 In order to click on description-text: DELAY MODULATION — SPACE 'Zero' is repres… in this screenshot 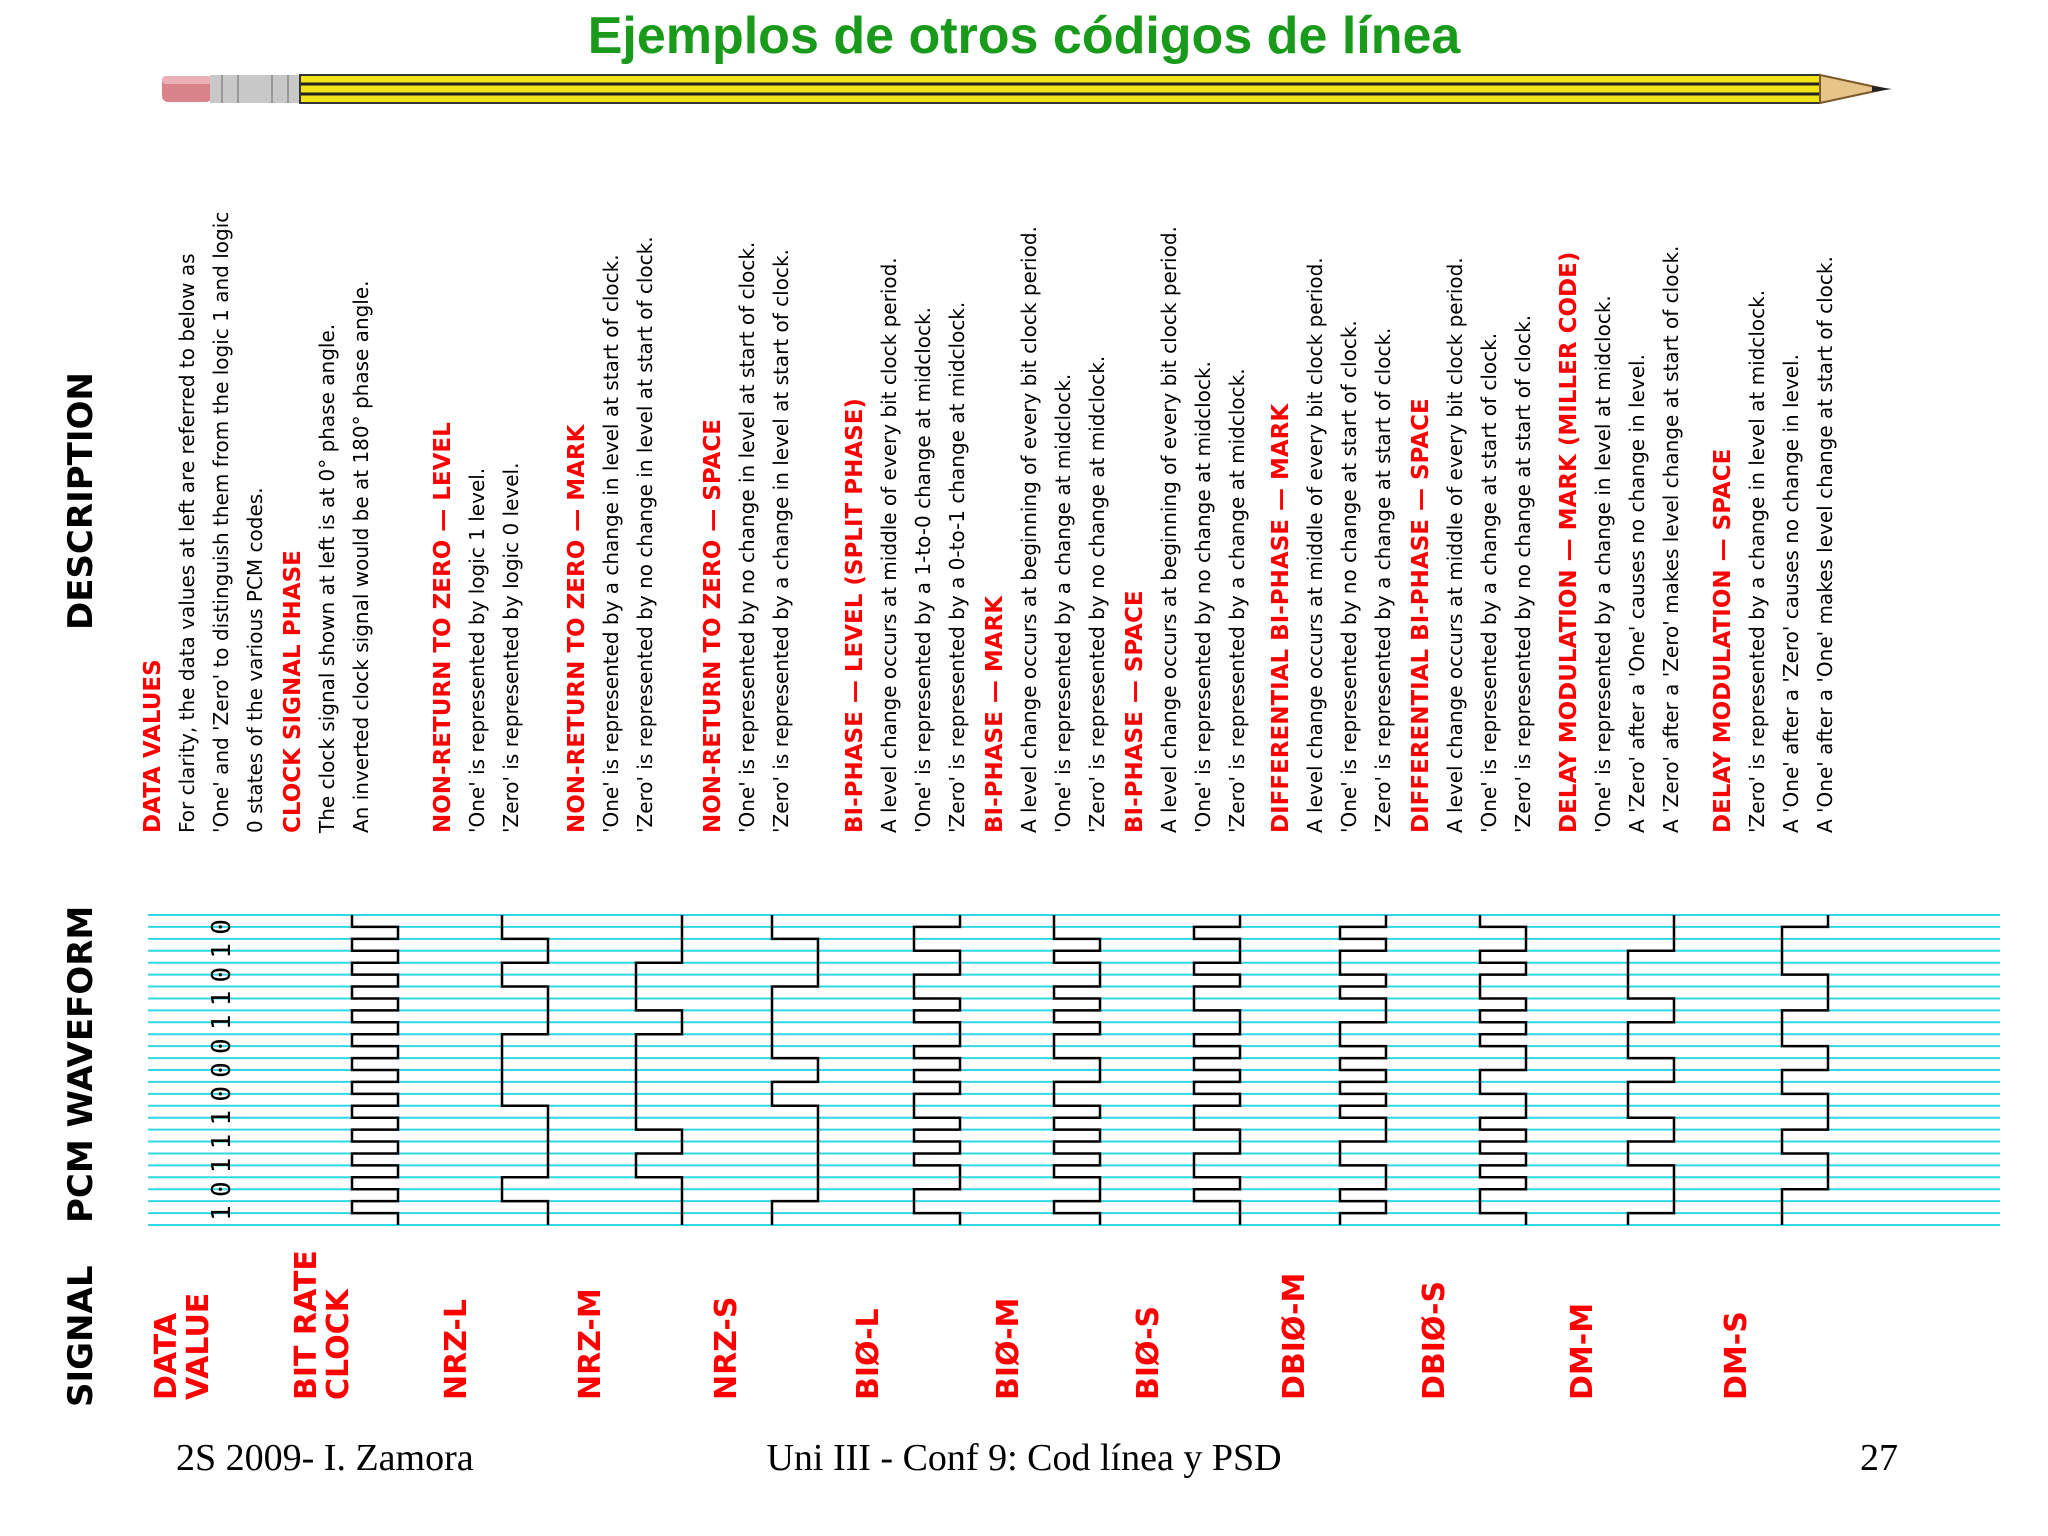, I will do `click(1773, 544)`.